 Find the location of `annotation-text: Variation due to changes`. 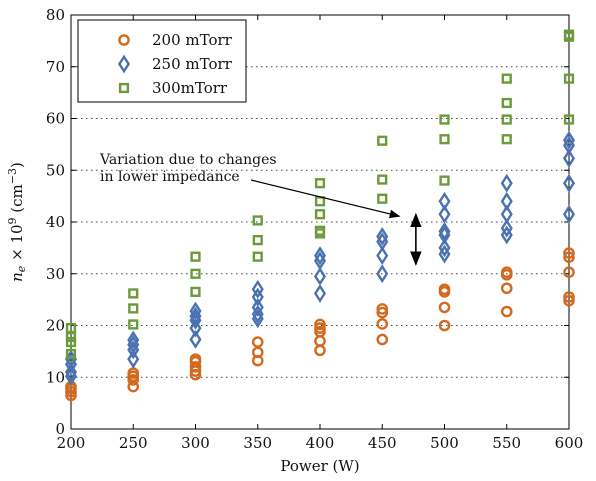

annotation-text: Variation due to changes is located at coordinates (188, 160).